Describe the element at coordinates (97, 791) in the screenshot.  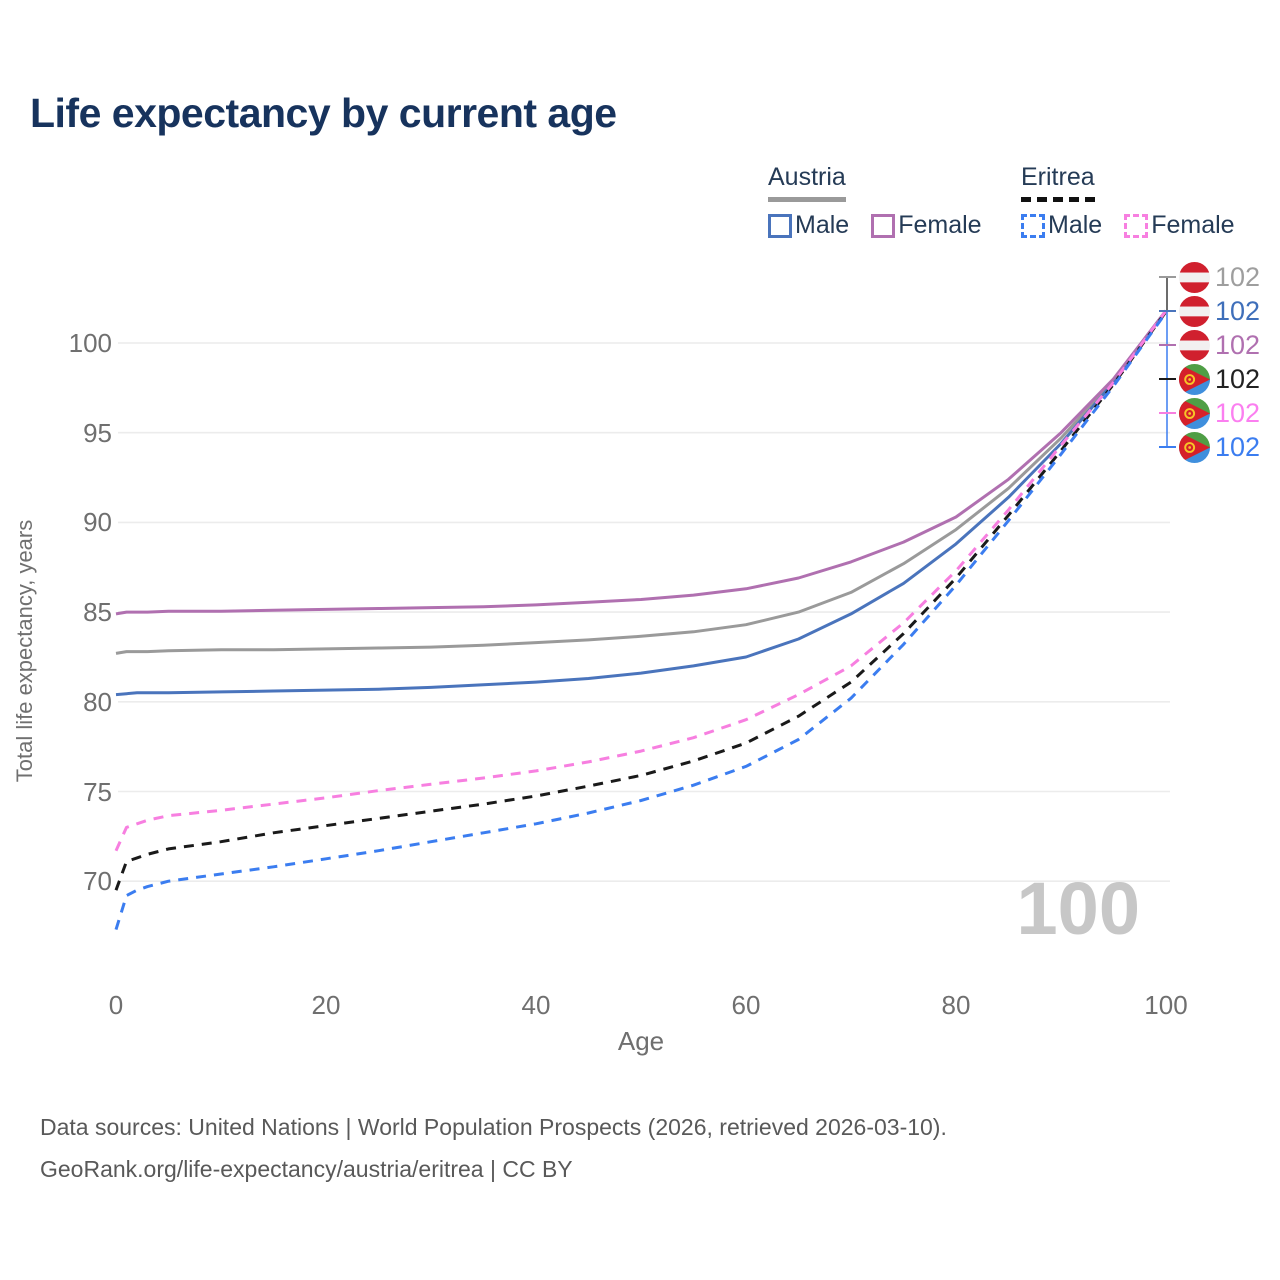
I see `y-tick-label-75: 75` at that location.